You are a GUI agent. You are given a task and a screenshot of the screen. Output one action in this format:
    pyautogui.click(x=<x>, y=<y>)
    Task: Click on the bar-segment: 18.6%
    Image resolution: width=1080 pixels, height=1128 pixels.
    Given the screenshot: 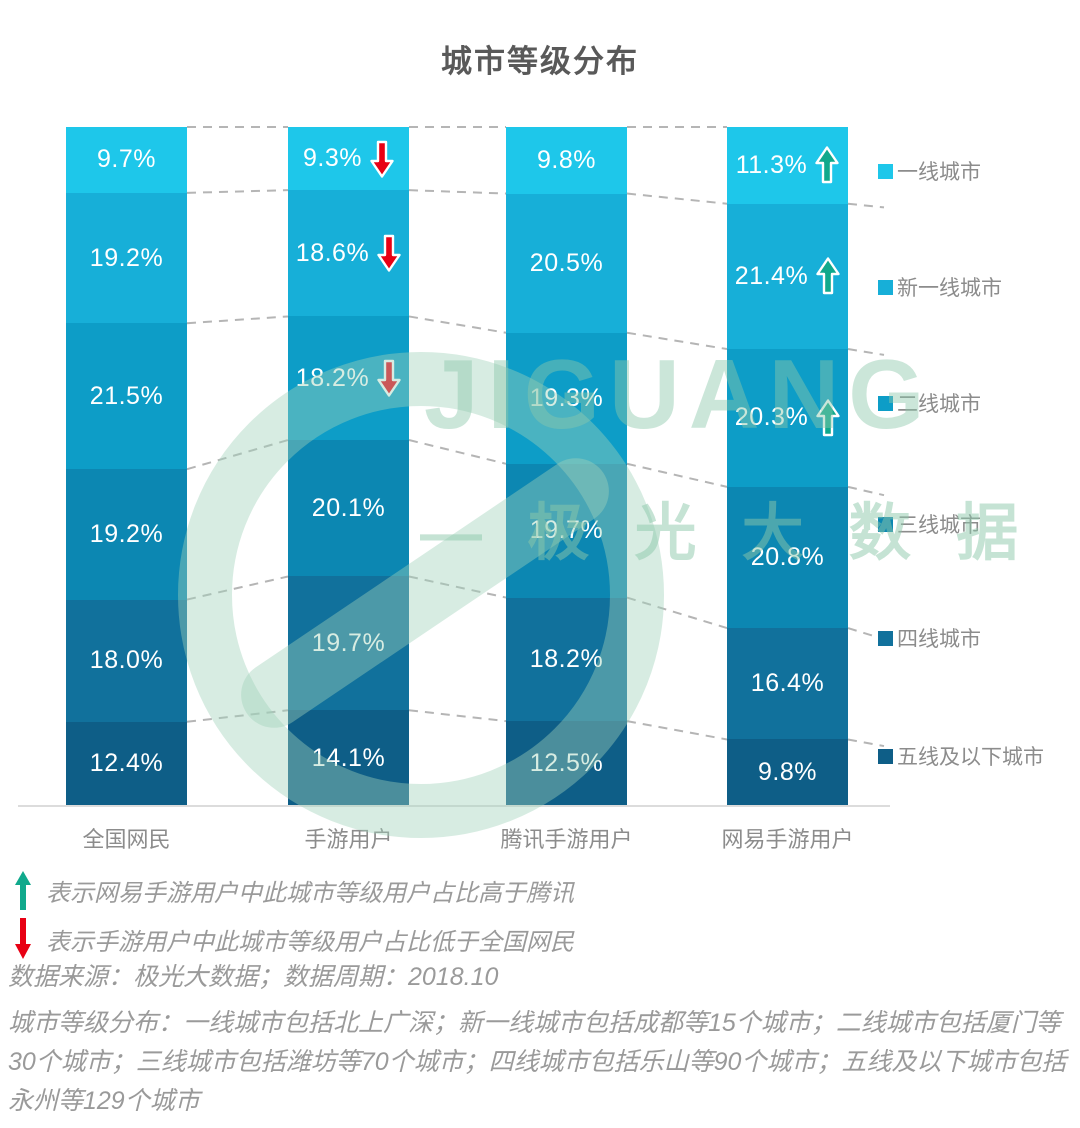 What is the action you would take?
    pyautogui.click(x=348, y=253)
    